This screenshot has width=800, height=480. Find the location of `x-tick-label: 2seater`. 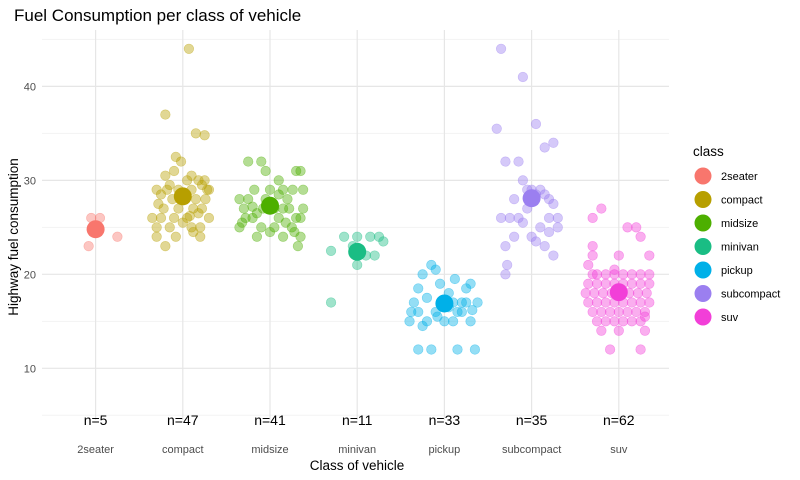

x-tick-label: 2seater is located at coordinates (95, 450).